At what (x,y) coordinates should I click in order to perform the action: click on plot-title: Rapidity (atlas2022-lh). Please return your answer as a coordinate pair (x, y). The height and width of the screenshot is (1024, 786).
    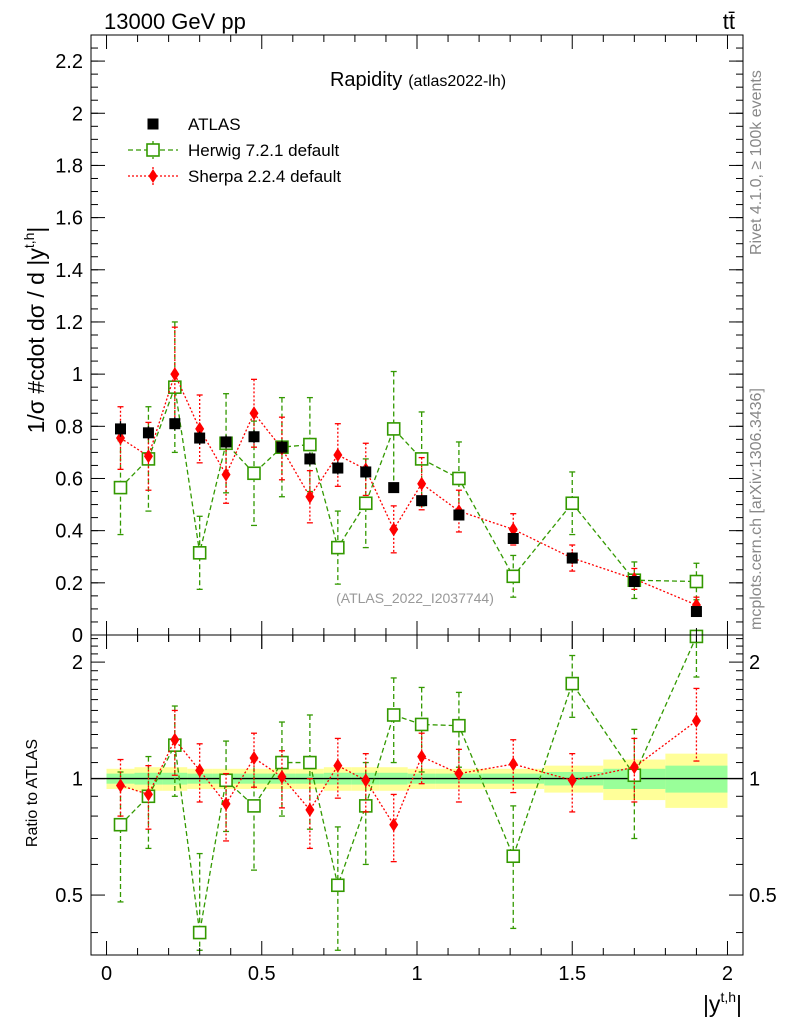
    Looking at the image, I should click on (418, 80).